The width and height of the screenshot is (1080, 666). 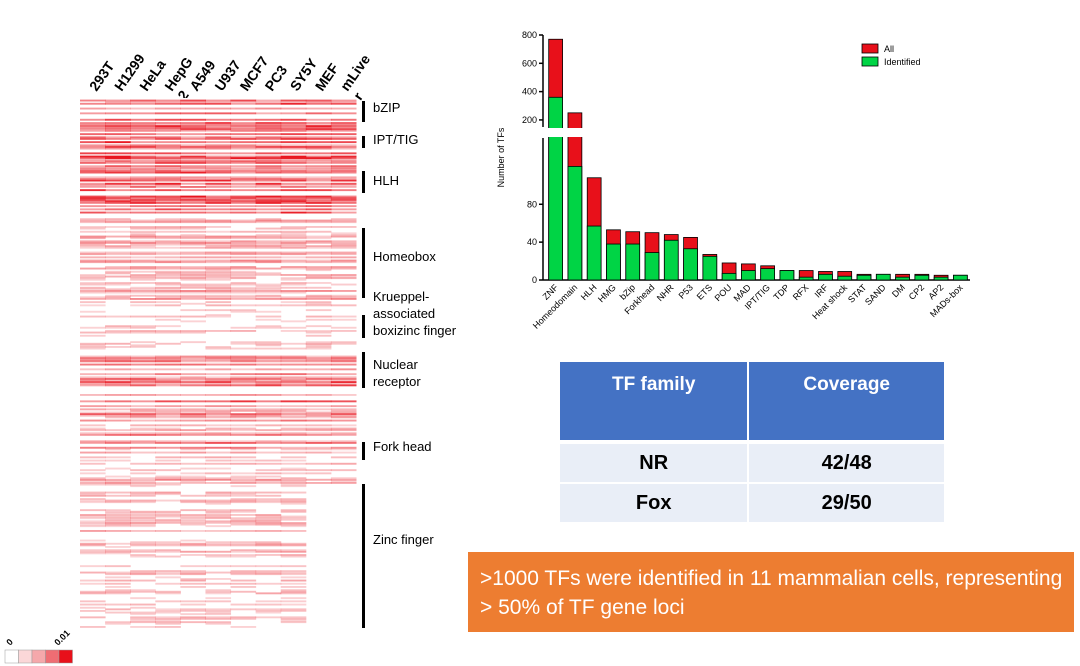 What do you see at coordinates (864, 277) in the screenshot?
I see `bar-identified` at bounding box center [864, 277].